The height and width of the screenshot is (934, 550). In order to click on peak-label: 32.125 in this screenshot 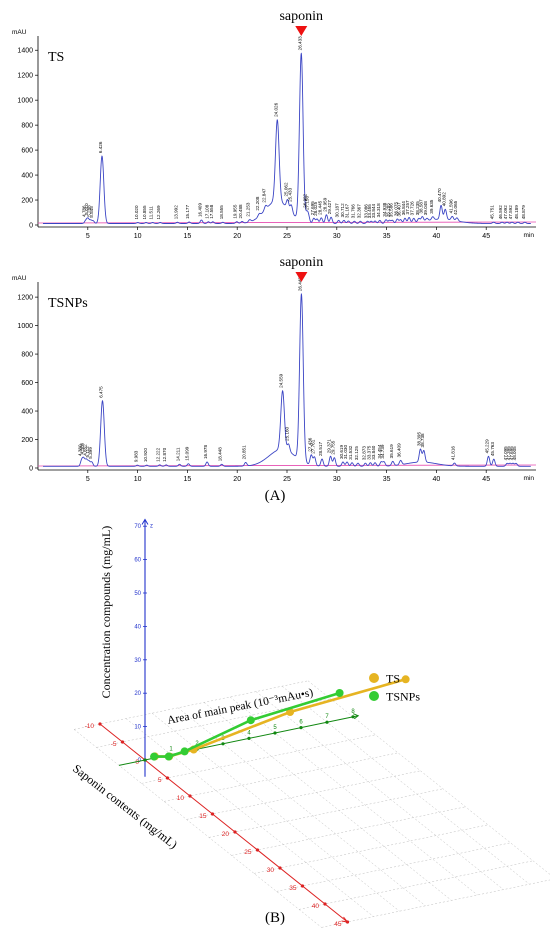, I will do `click(356, 453)`.